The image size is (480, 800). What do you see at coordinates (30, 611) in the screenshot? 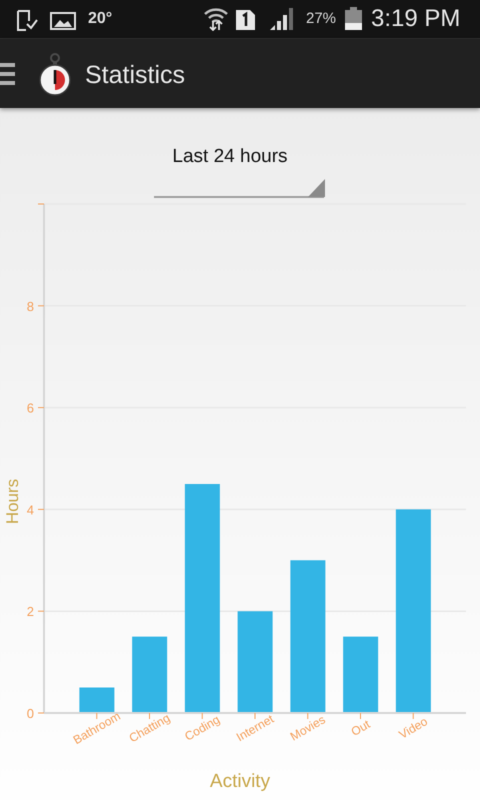
I see `y-tick-label: 2` at bounding box center [30, 611].